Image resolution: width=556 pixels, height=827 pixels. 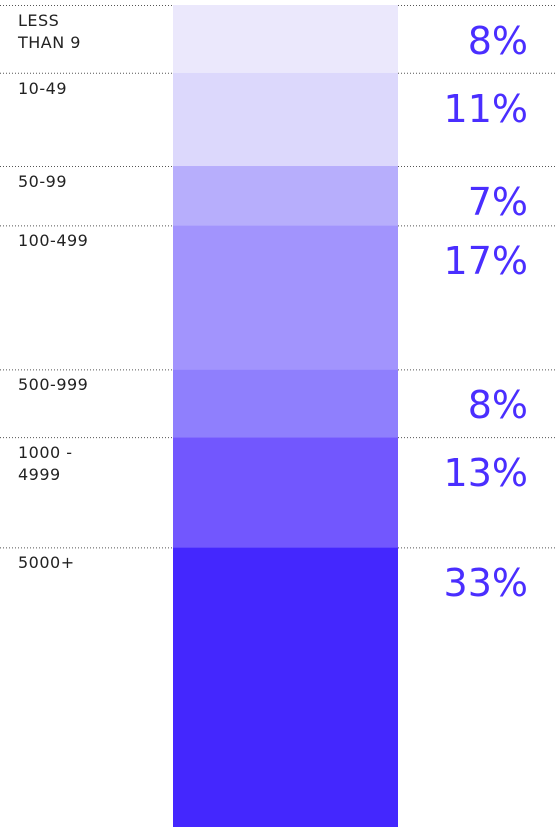 What do you see at coordinates (49, 31) in the screenshot?
I see `category-label: LESS THAN 9` at bounding box center [49, 31].